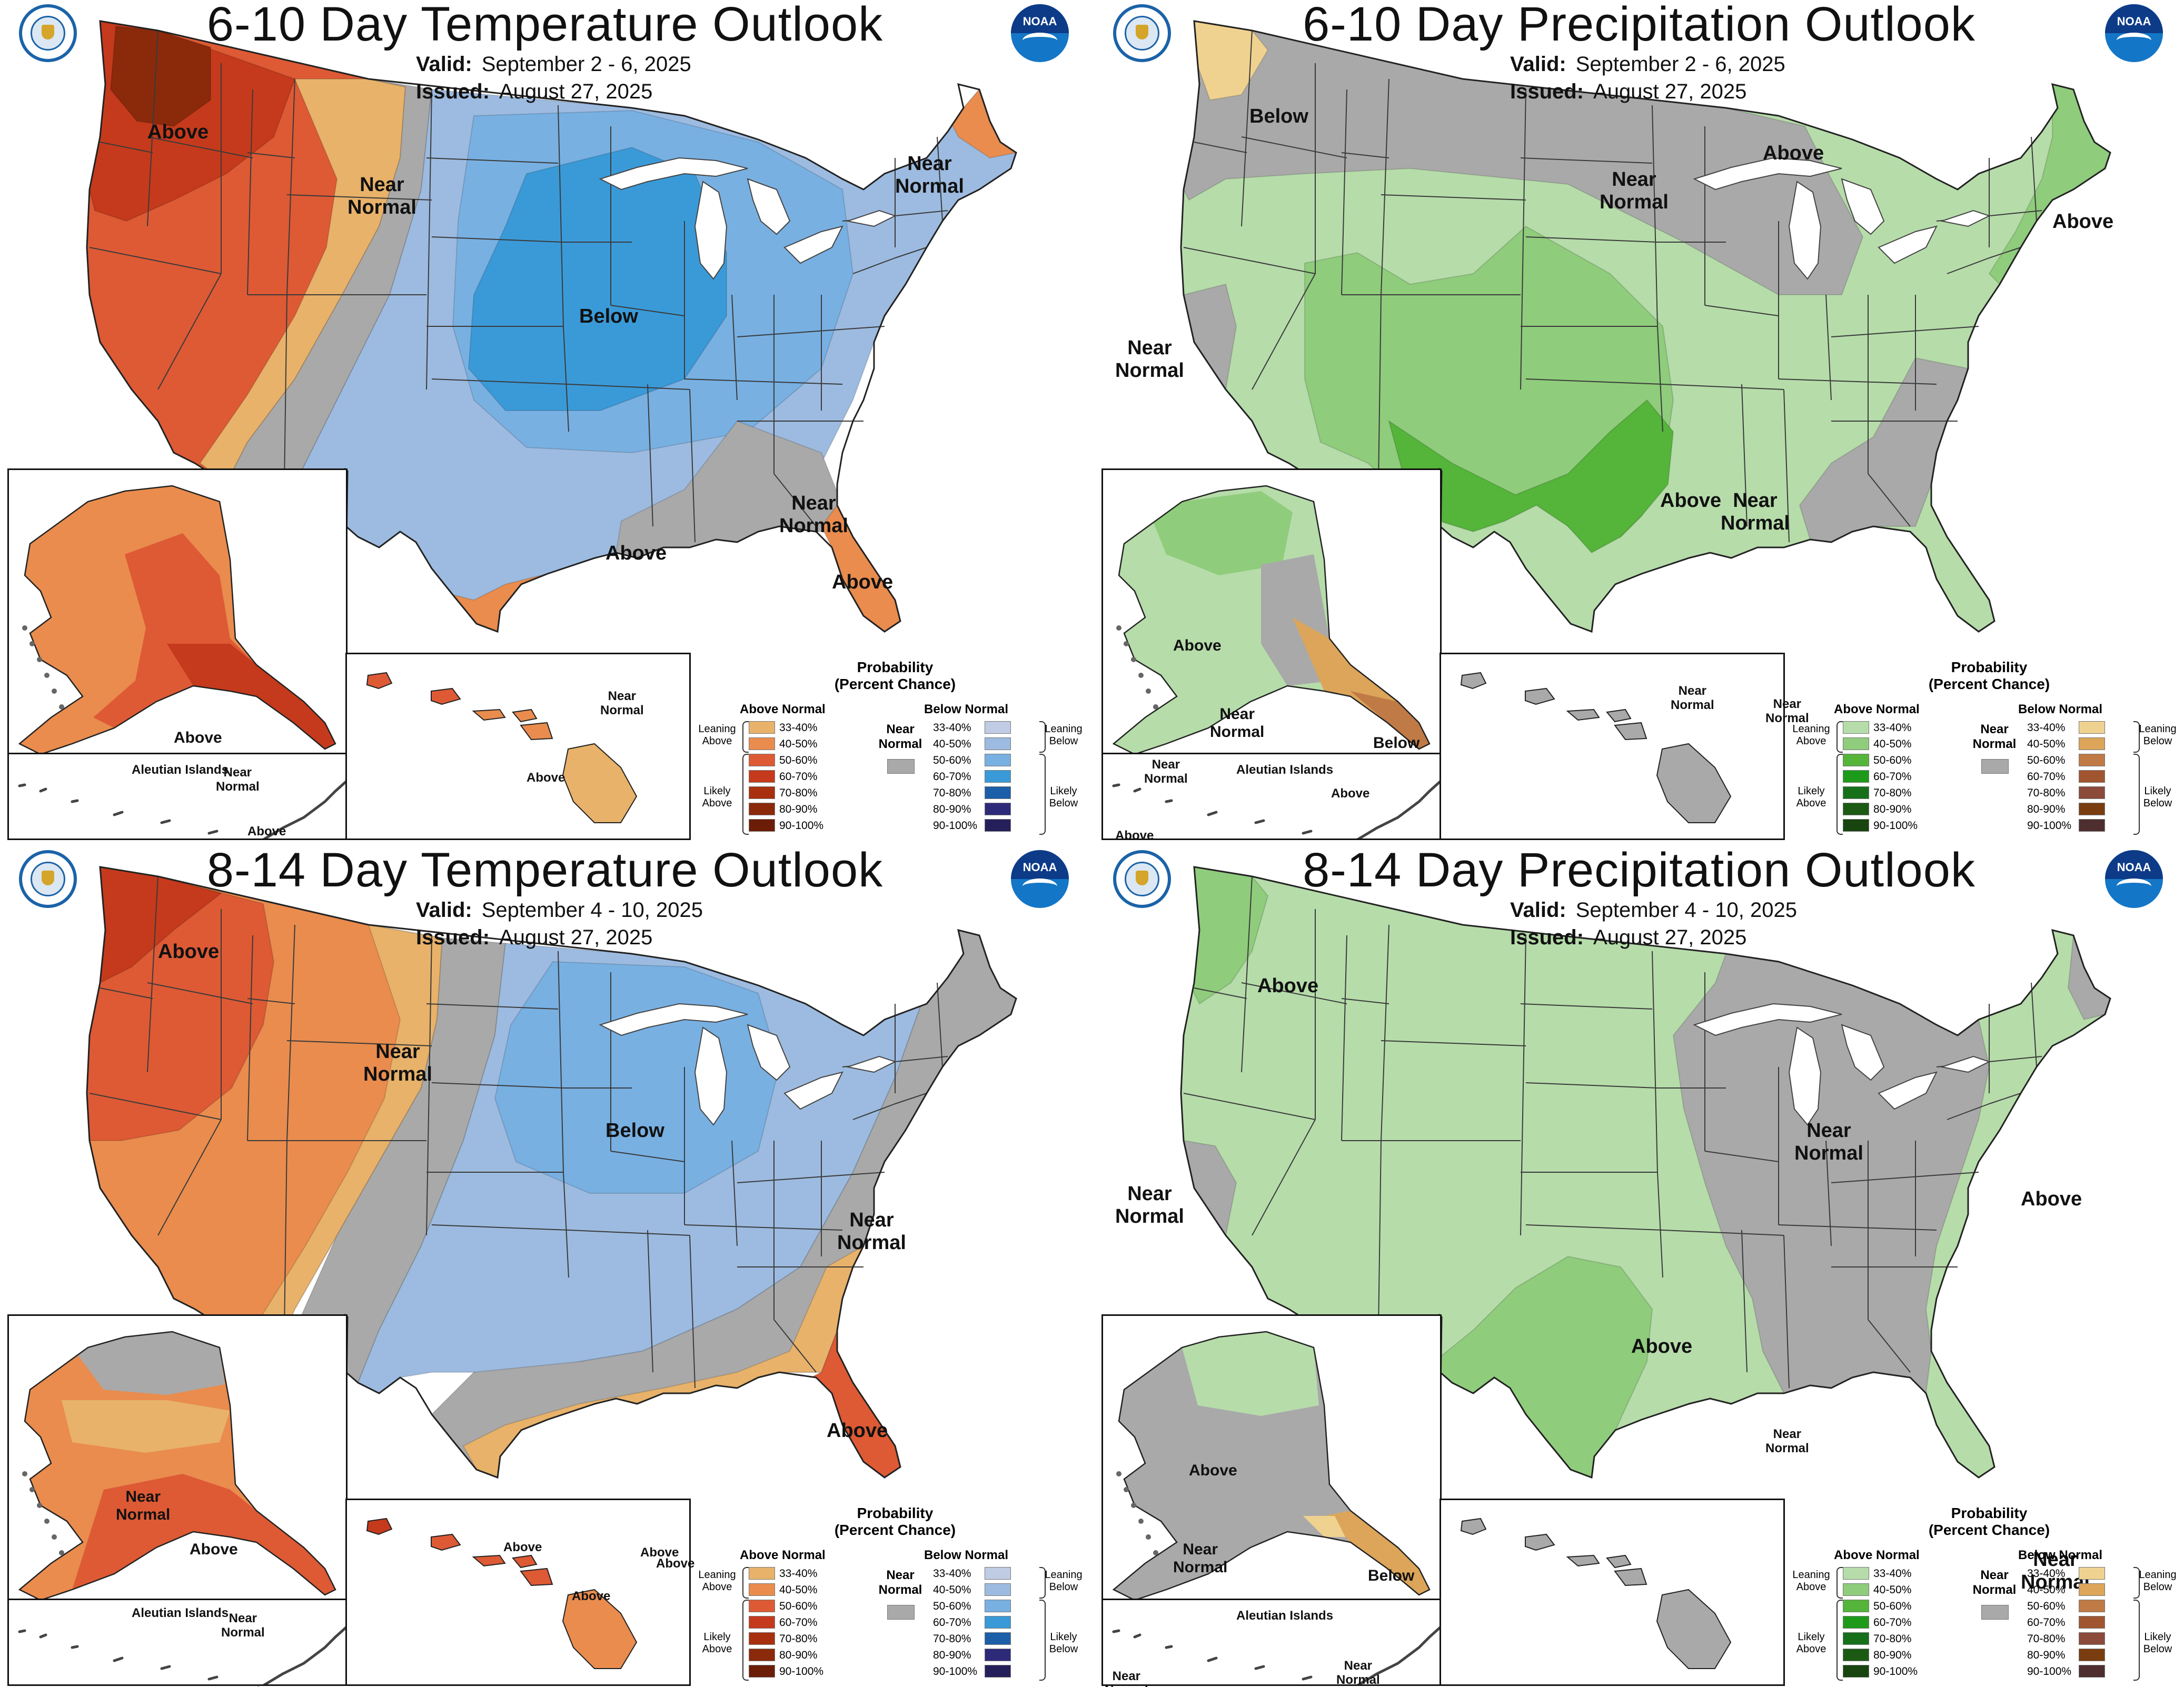  Describe the element at coordinates (1895, 744) in the screenshot. I see `legend-row-above: 40-50%` at that location.